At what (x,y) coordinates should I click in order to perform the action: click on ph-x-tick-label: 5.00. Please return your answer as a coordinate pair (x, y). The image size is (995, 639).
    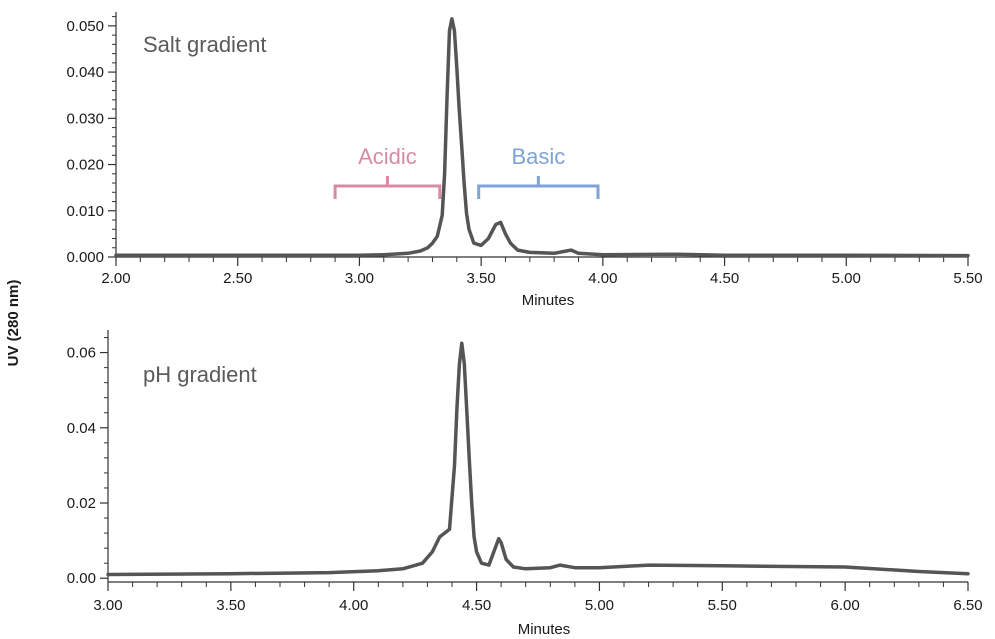
    Looking at the image, I should click on (599, 605).